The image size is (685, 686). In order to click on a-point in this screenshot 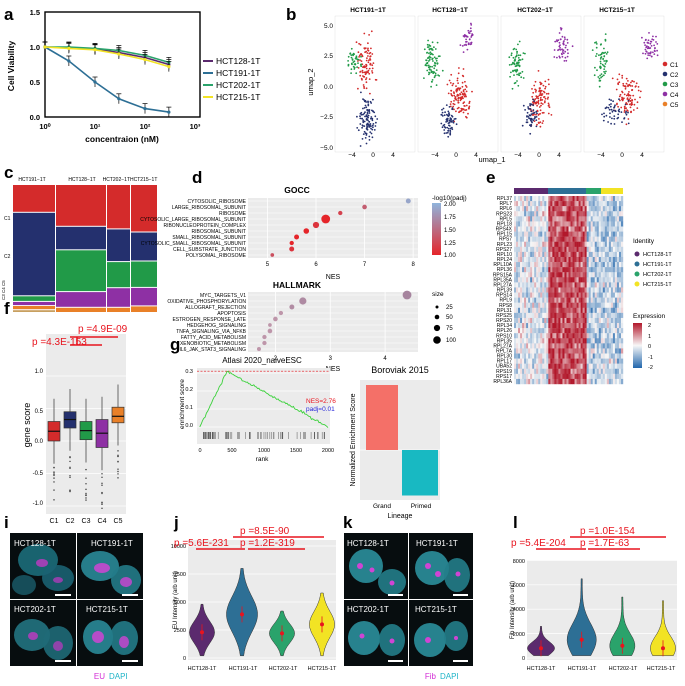, I will do `click(169, 67)`.